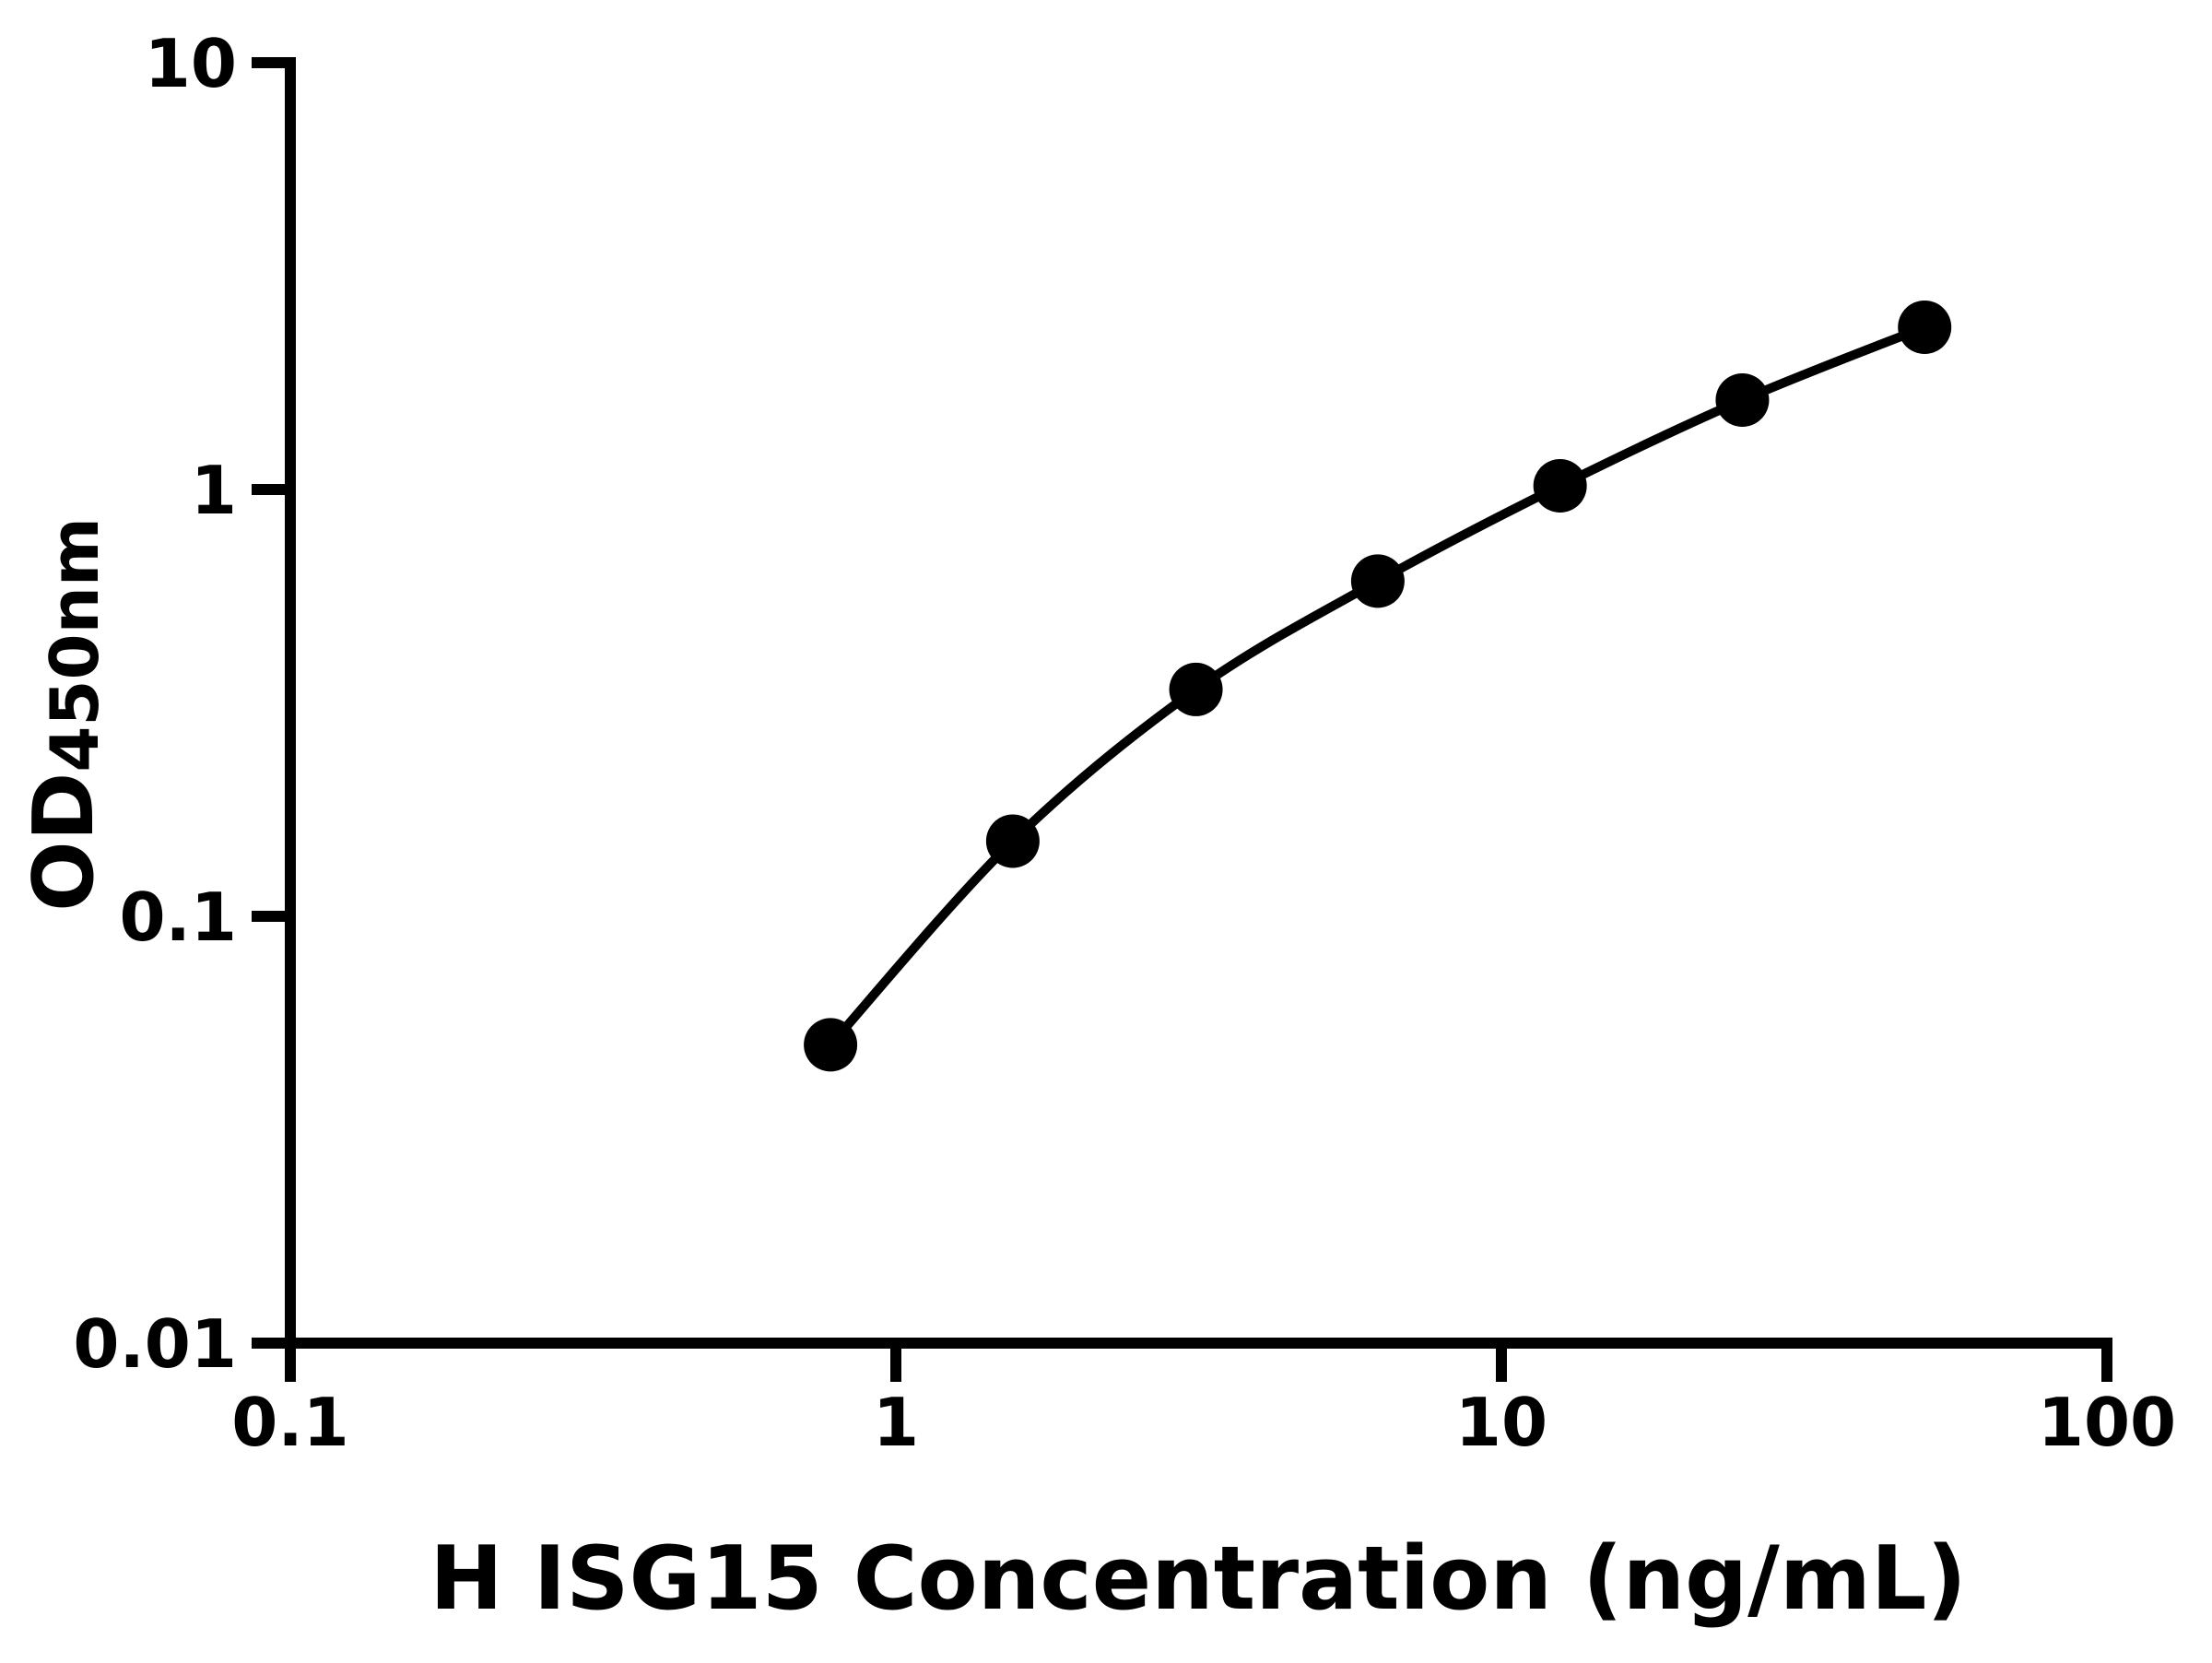 This screenshot has height=1663, width=2212. What do you see at coordinates (214, 490) in the screenshot?
I see `y-tick-label: 1` at bounding box center [214, 490].